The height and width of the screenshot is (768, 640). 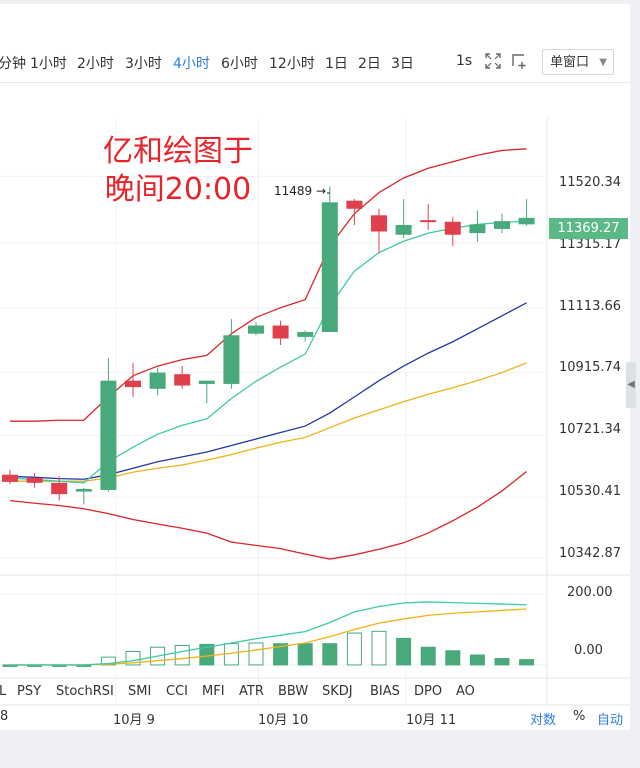 I want to click on timeframe-2h: 2小时, so click(x=95, y=64).